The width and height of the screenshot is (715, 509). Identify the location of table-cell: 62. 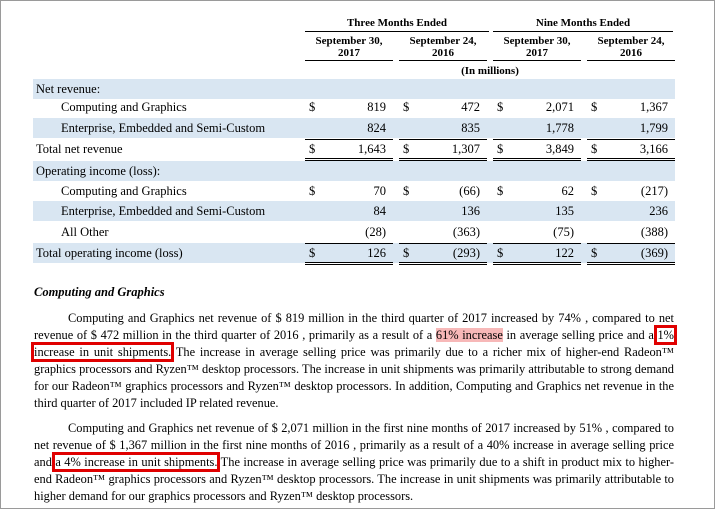
(568, 191).